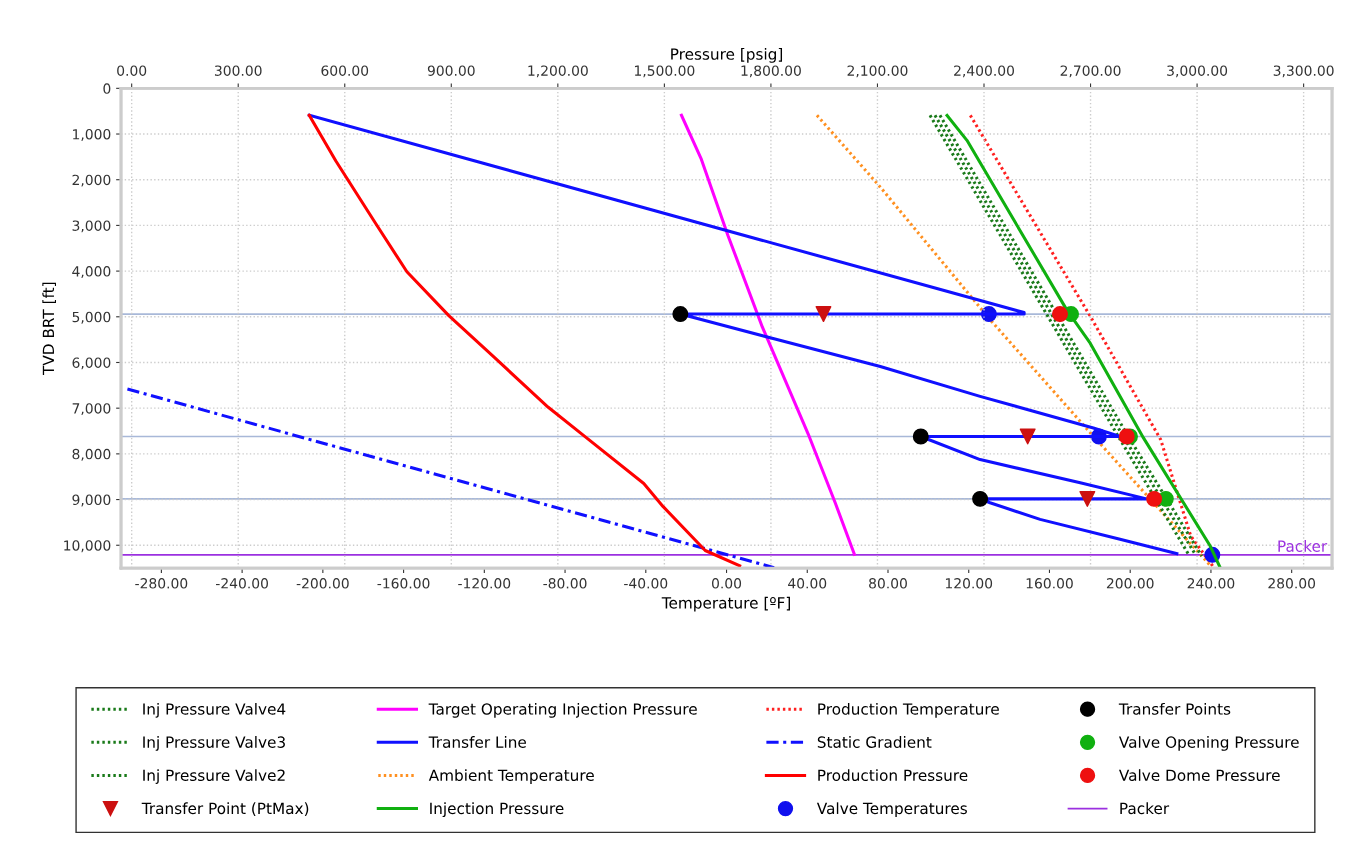 Image resolution: width=1369 pixels, height=866 pixels. Describe the element at coordinates (727, 55) in the screenshot. I see `x2-axis-title: Pressure [psig]` at that location.